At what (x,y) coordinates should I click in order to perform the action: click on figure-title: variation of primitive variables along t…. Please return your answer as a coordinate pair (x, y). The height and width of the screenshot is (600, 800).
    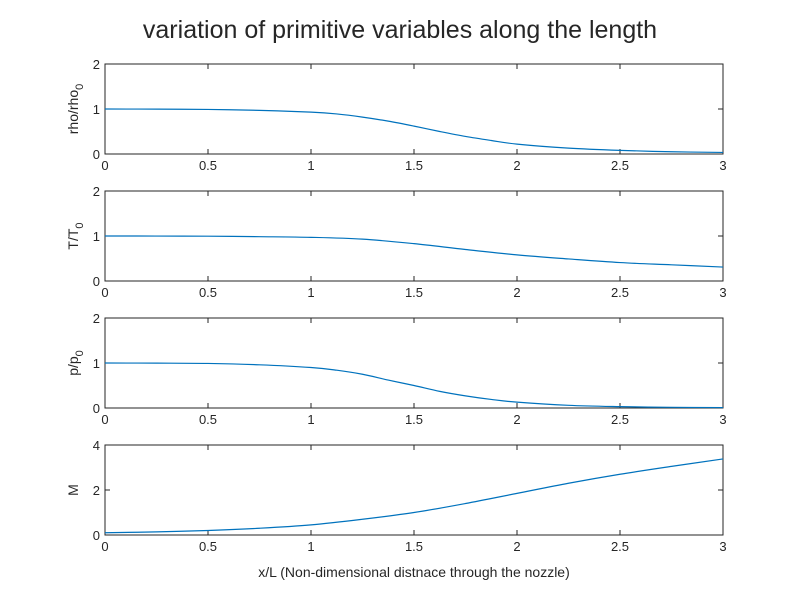
    Looking at the image, I should click on (400, 30).